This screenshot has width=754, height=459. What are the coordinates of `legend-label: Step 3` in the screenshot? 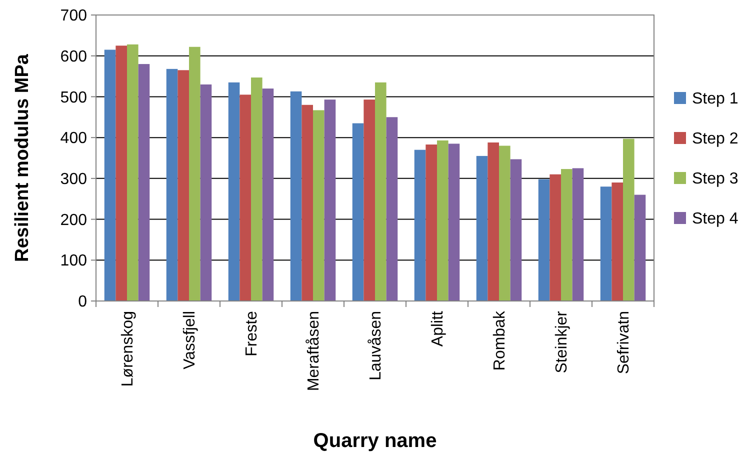 It's located at (715, 179).